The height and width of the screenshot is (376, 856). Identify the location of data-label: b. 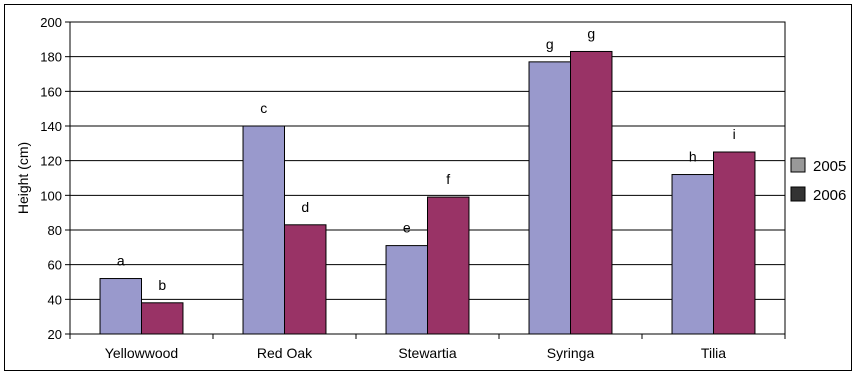
(162, 285).